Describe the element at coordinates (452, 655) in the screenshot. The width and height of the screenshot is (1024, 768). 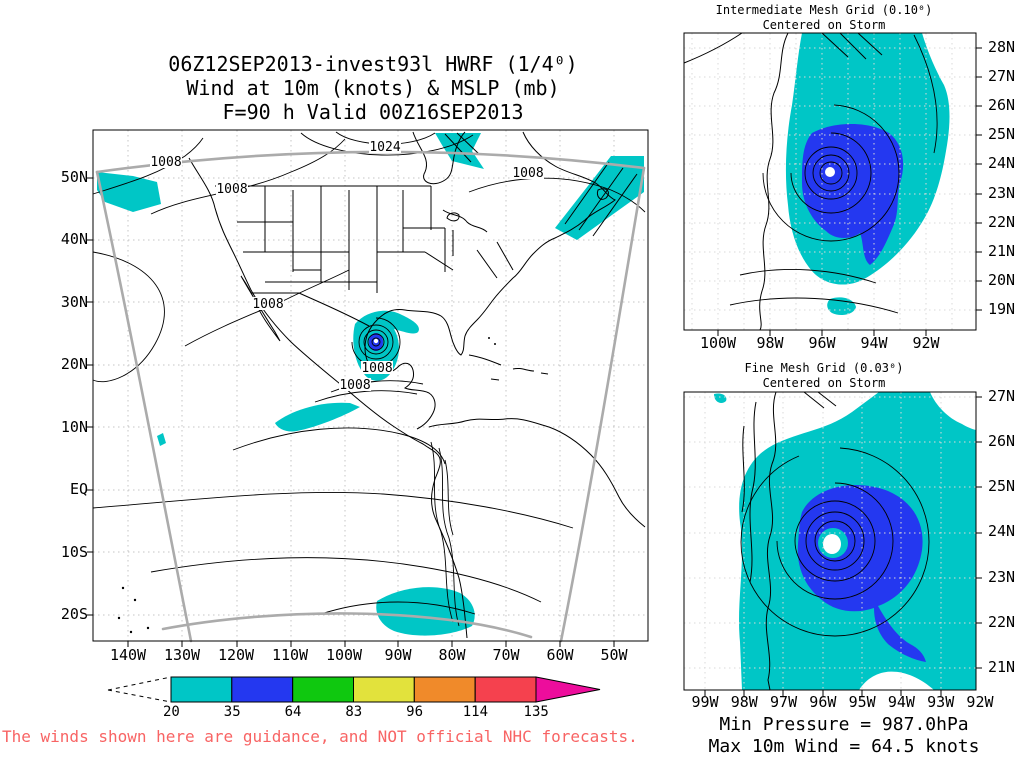
I see `lon-tick-label: 80W` at that location.